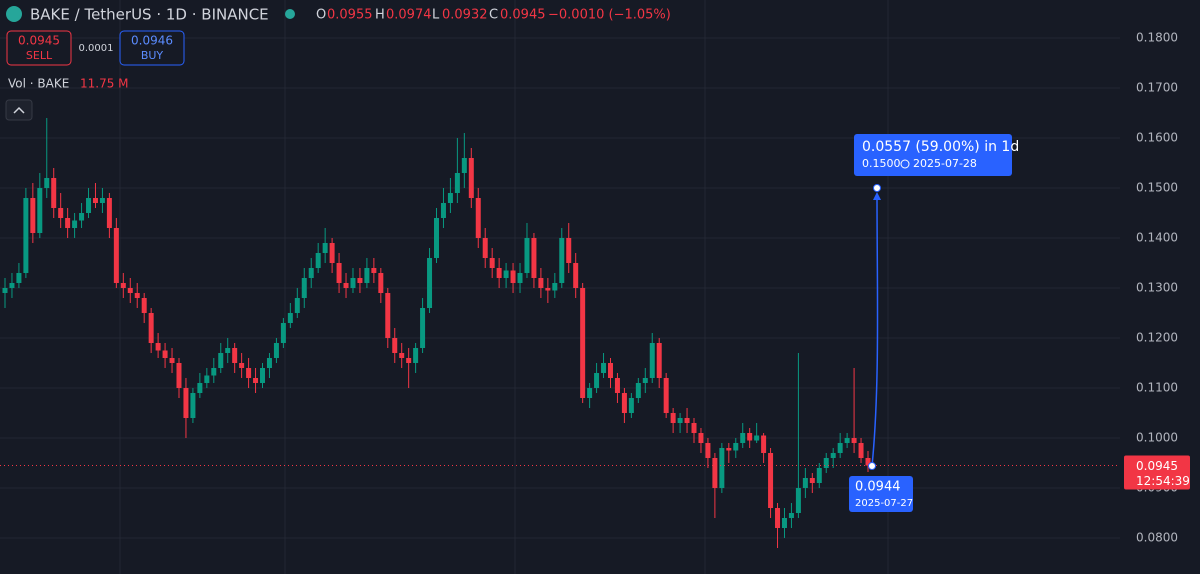 This screenshot has width=1200, height=574. I want to click on sell-button, so click(39, 48).